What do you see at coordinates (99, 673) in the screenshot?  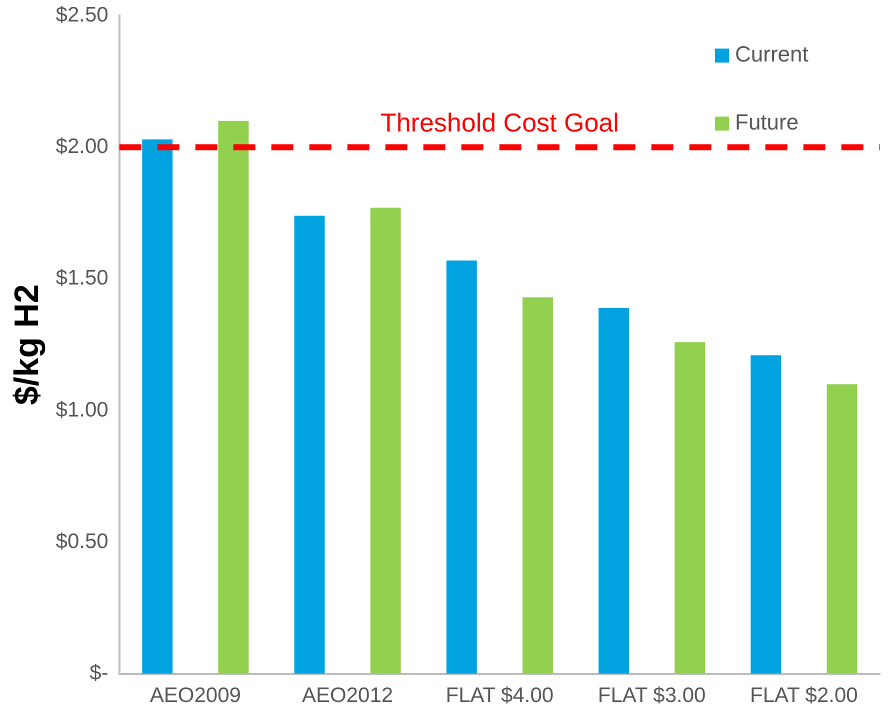 I see `y-tick-label: $-` at bounding box center [99, 673].